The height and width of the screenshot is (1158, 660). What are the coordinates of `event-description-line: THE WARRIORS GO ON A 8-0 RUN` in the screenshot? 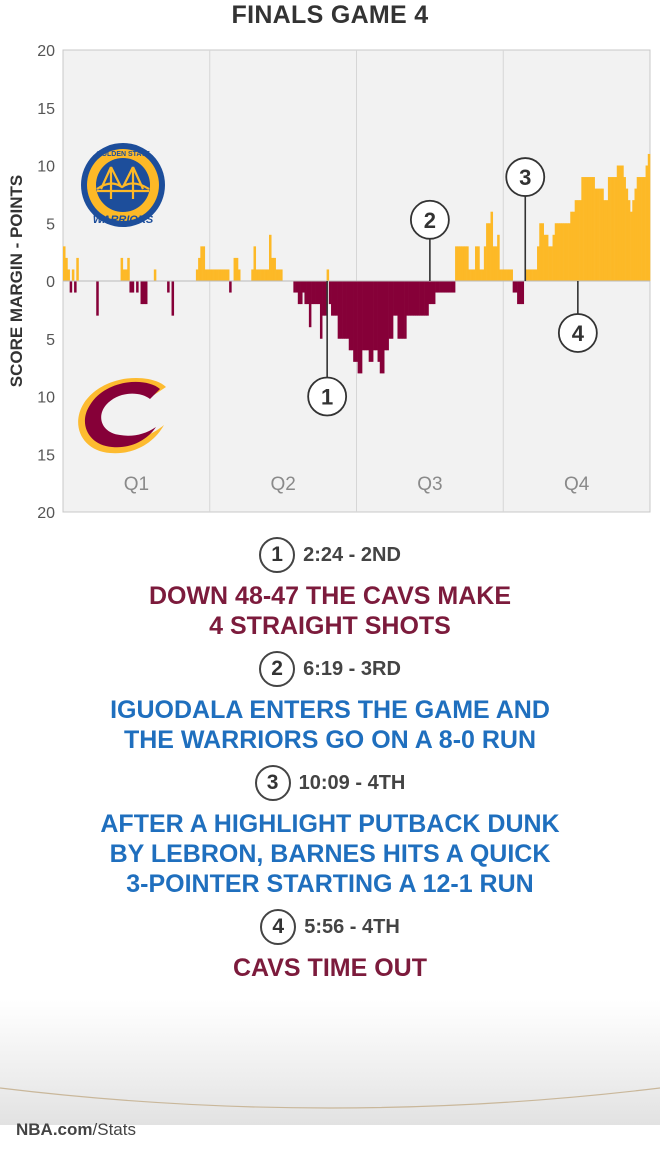 It's located at (330, 740).